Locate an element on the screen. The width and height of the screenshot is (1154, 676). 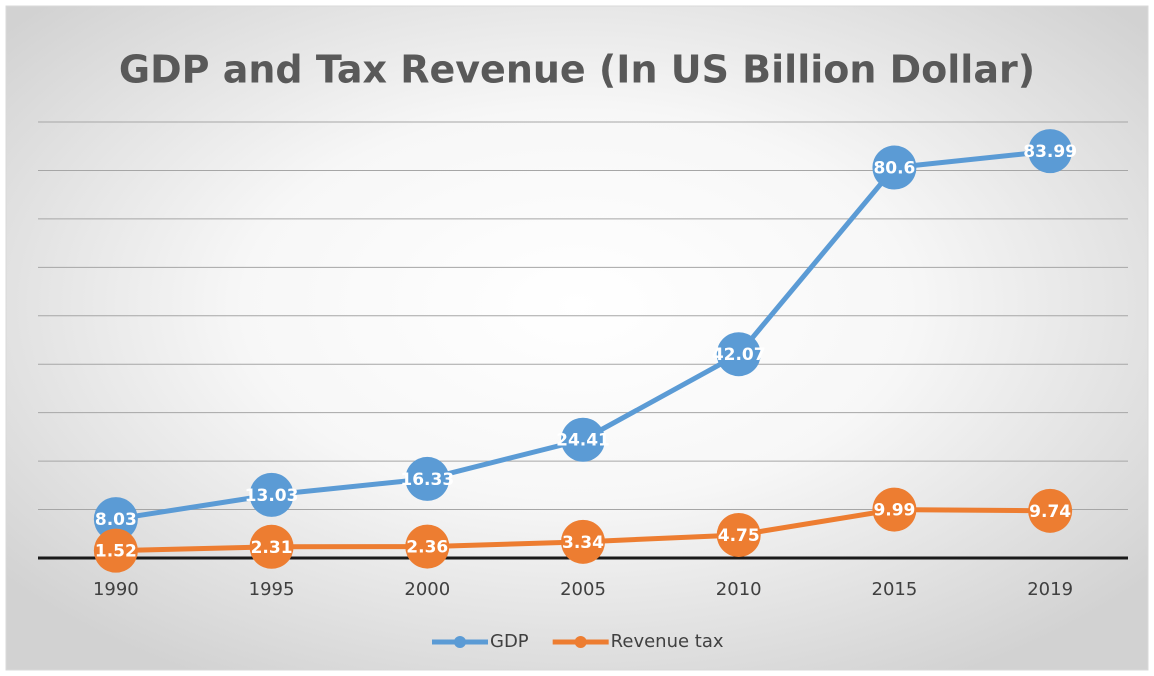
x-tick-label: 2005 is located at coordinates (583, 589).